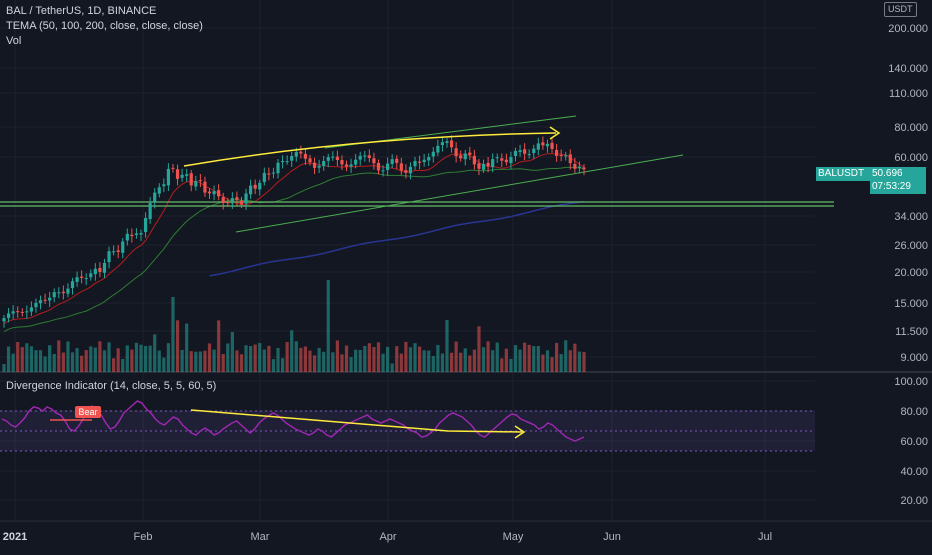 This screenshot has height=555, width=932. Describe the element at coordinates (104, 26) in the screenshot. I see `tema-legend: TEMA (50, 100, 200, close, close, close)` at that location.